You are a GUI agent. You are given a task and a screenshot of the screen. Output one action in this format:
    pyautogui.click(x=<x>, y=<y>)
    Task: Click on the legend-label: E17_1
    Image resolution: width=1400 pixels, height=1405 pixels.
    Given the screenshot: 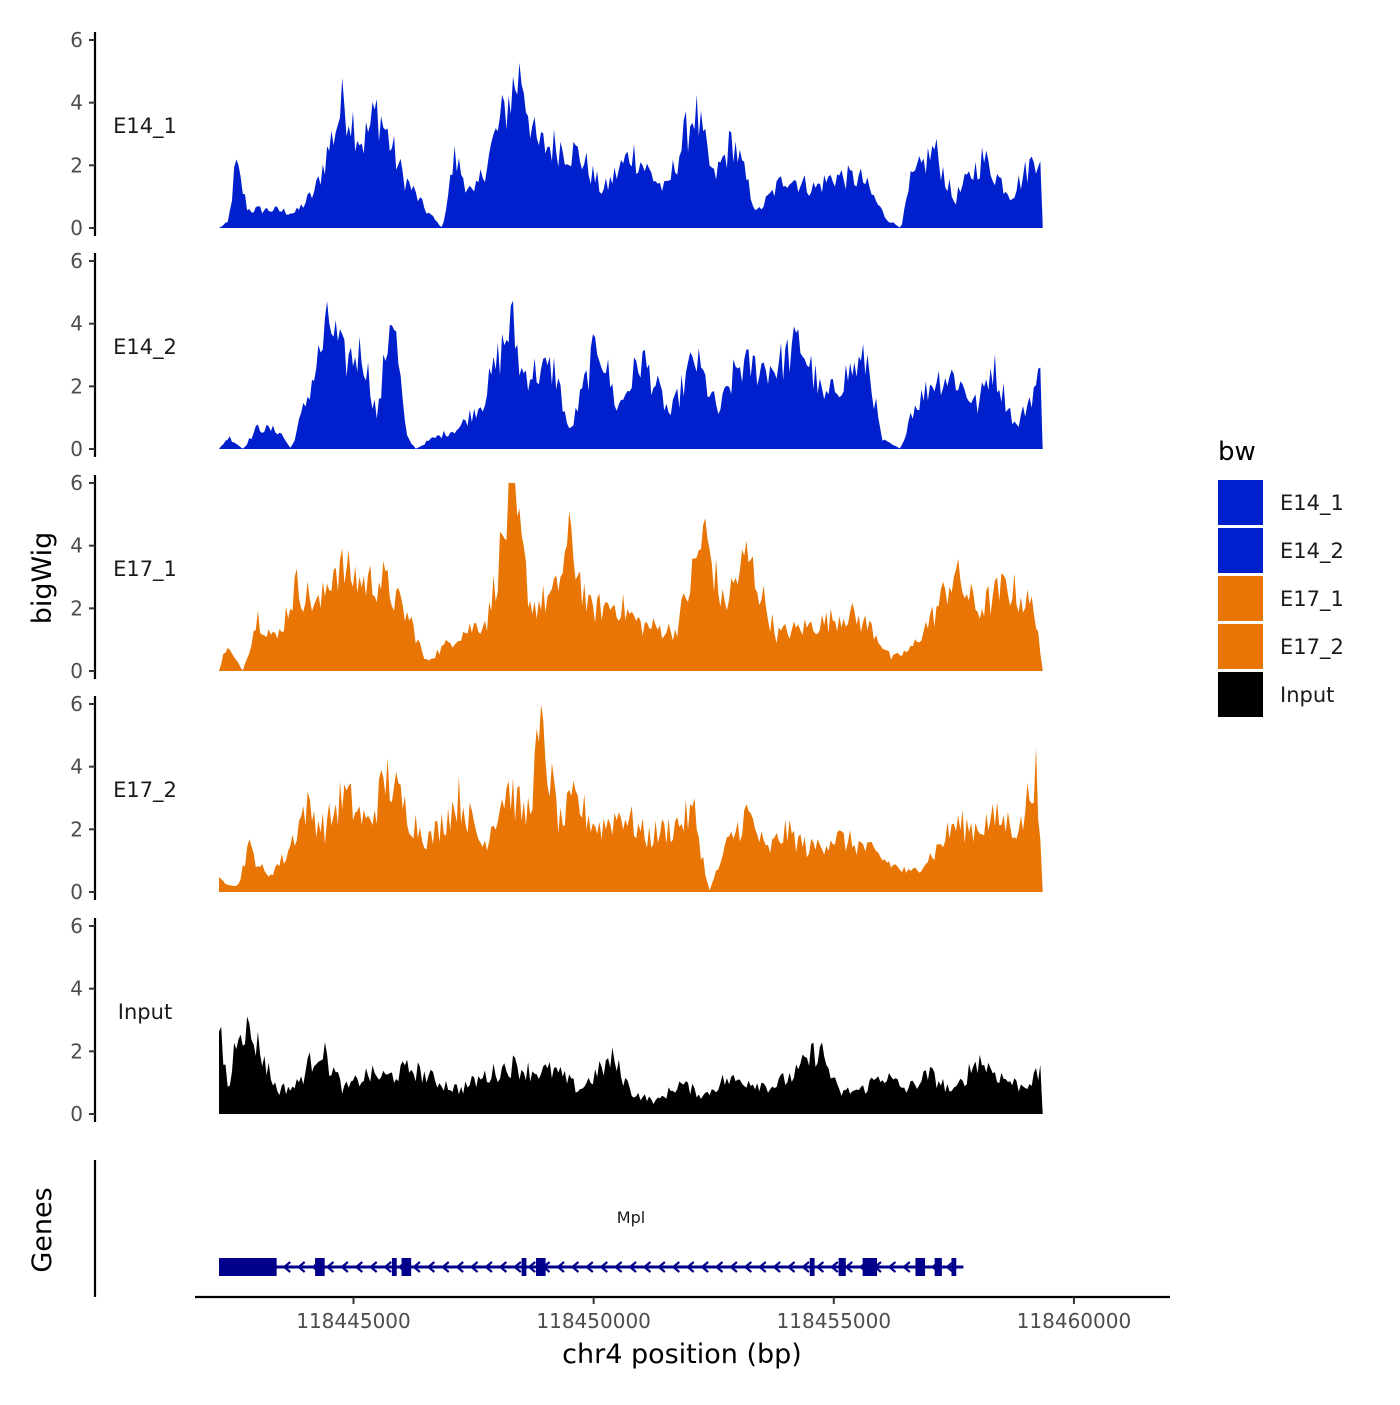 What is the action you would take?
    pyautogui.click(x=1312, y=599)
    